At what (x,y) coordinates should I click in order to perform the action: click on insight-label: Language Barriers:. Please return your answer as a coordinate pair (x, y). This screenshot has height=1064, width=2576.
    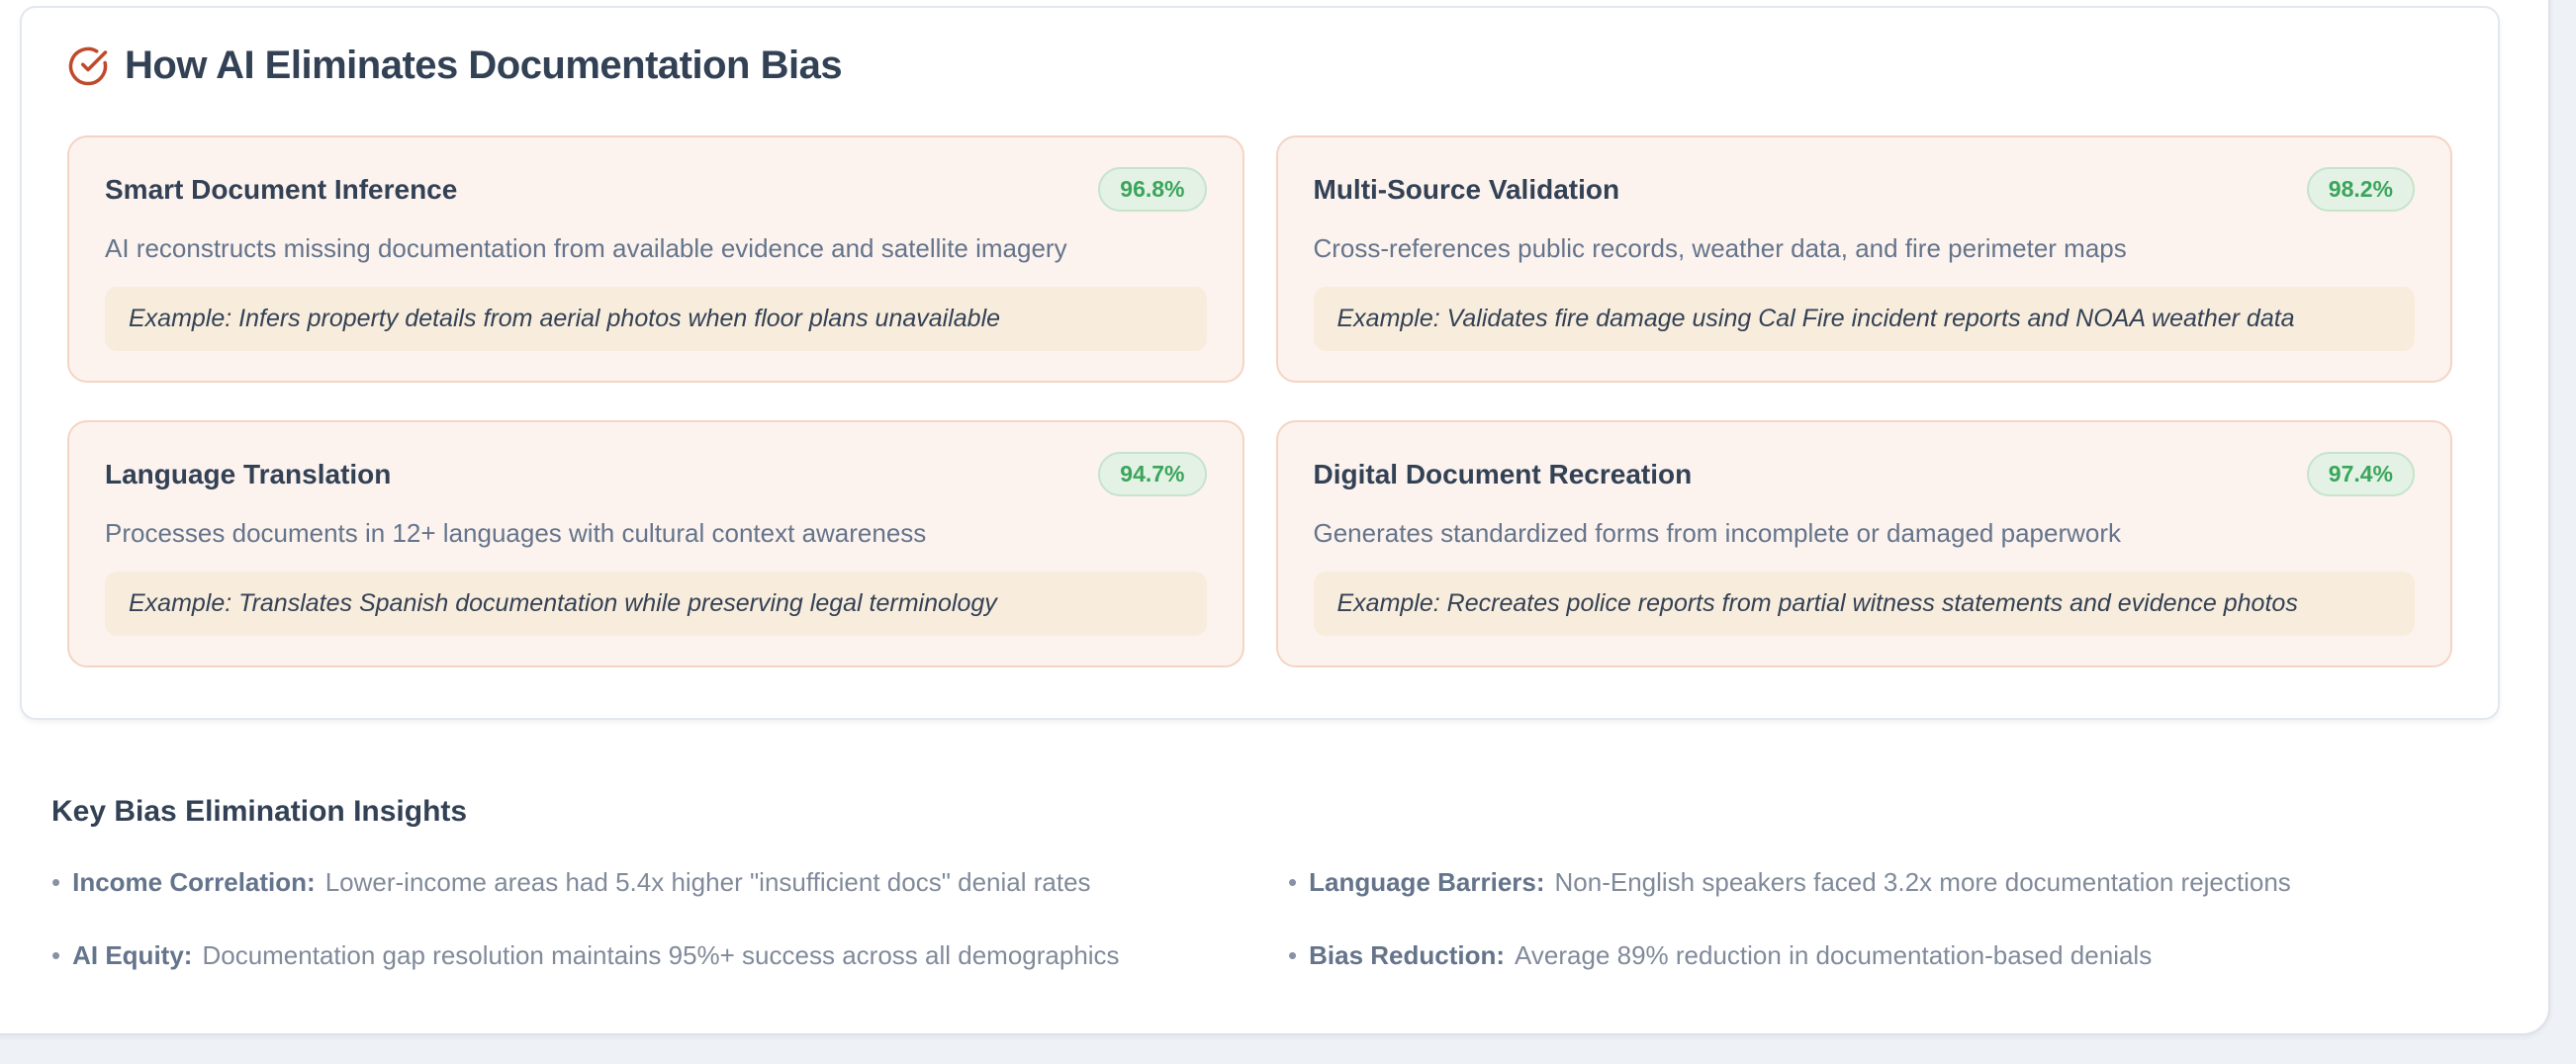
    Looking at the image, I should click on (1427, 882).